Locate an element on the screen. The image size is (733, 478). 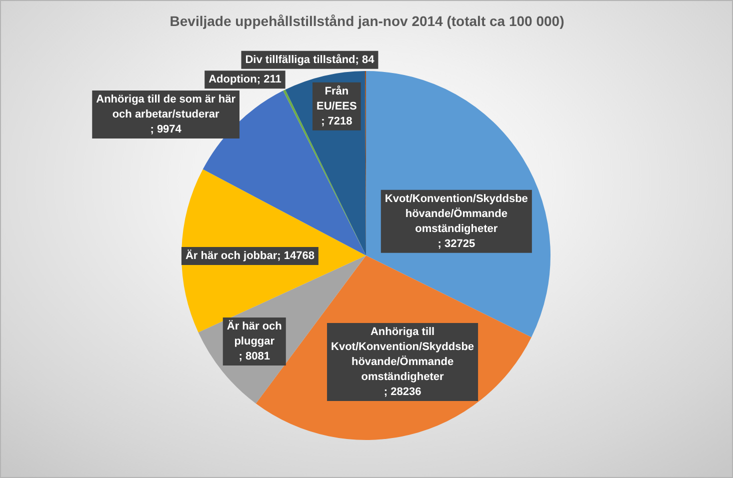
data-label: ; 28236 is located at coordinates (403, 392).